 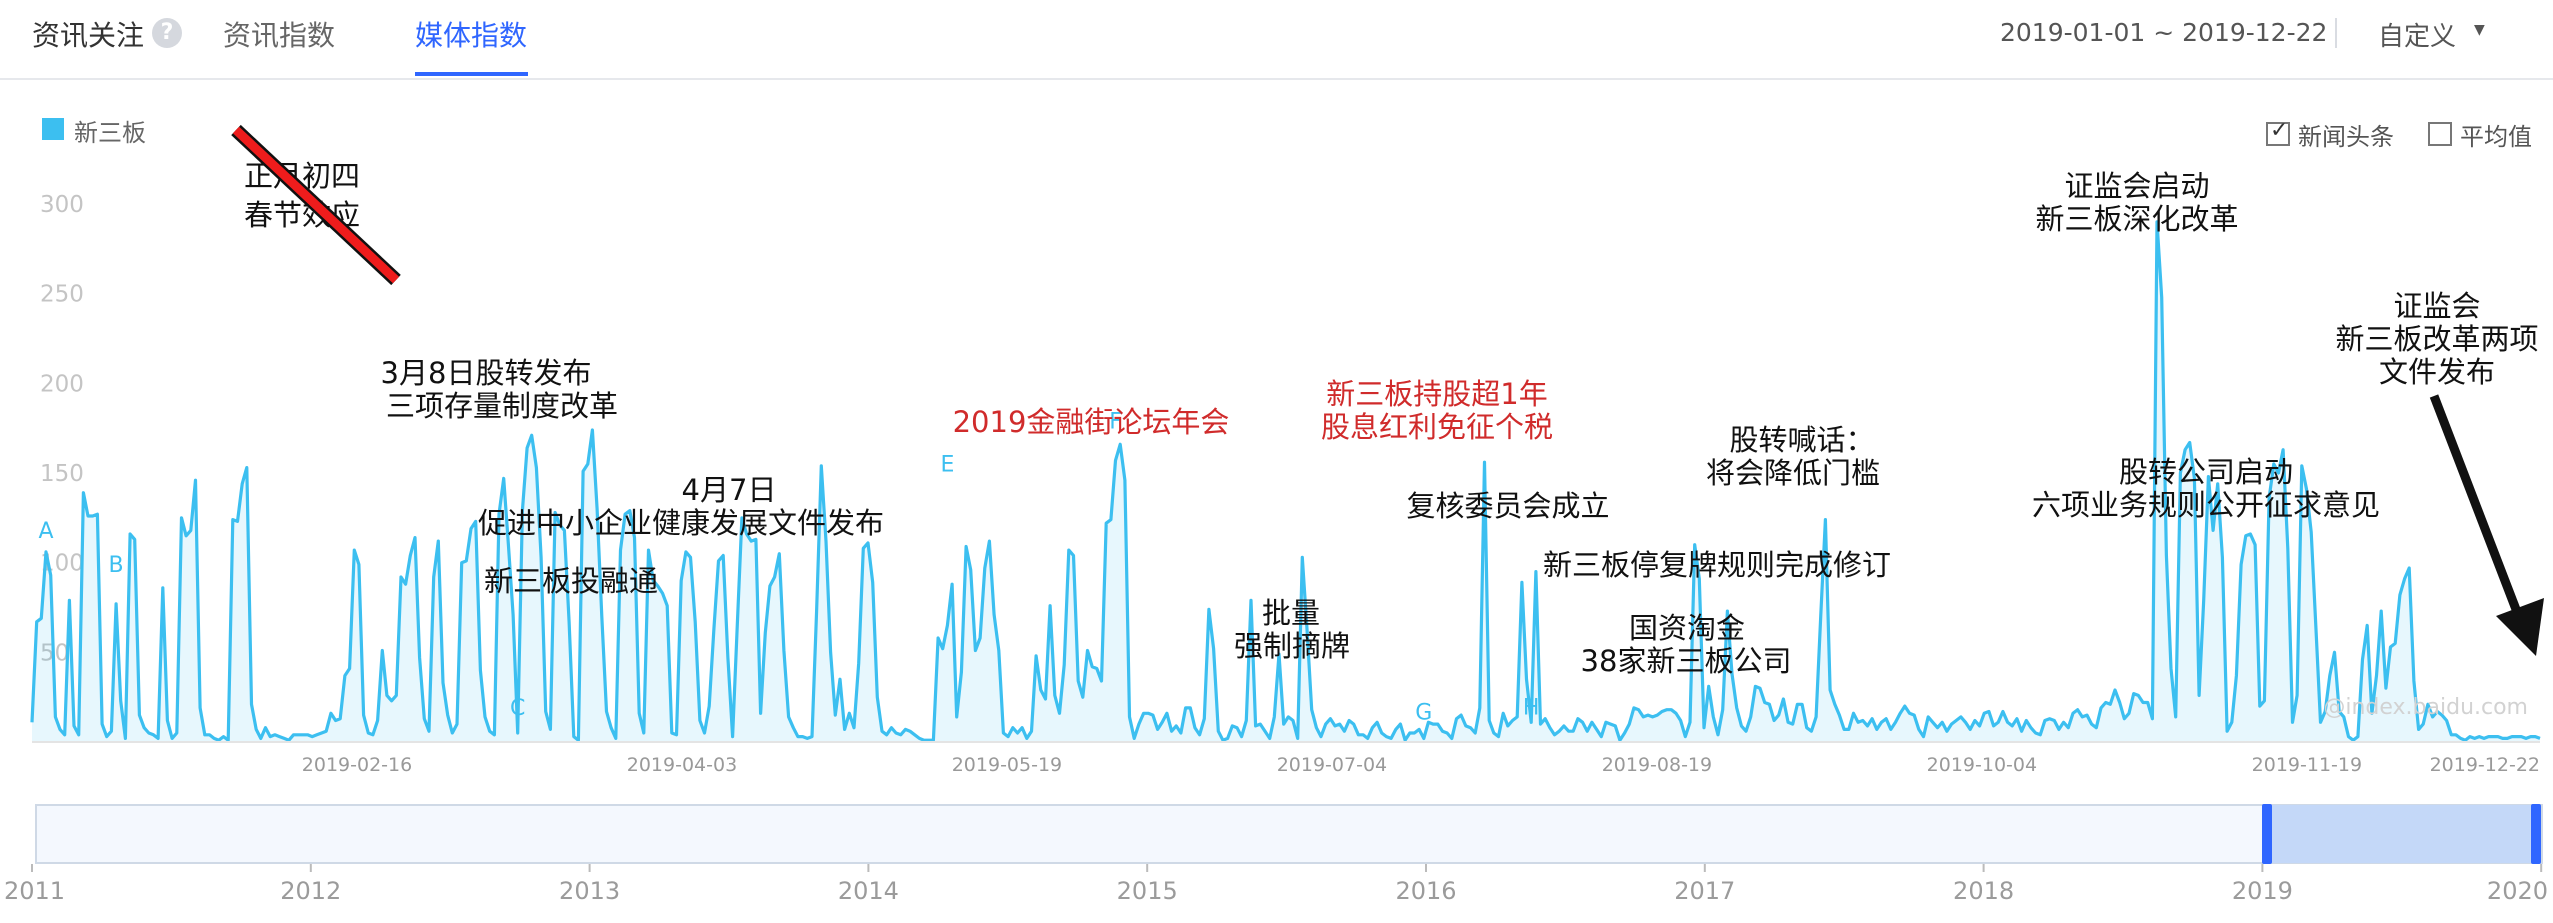 I want to click on x-tick-label: 2019-05-19, so click(x=1007, y=765).